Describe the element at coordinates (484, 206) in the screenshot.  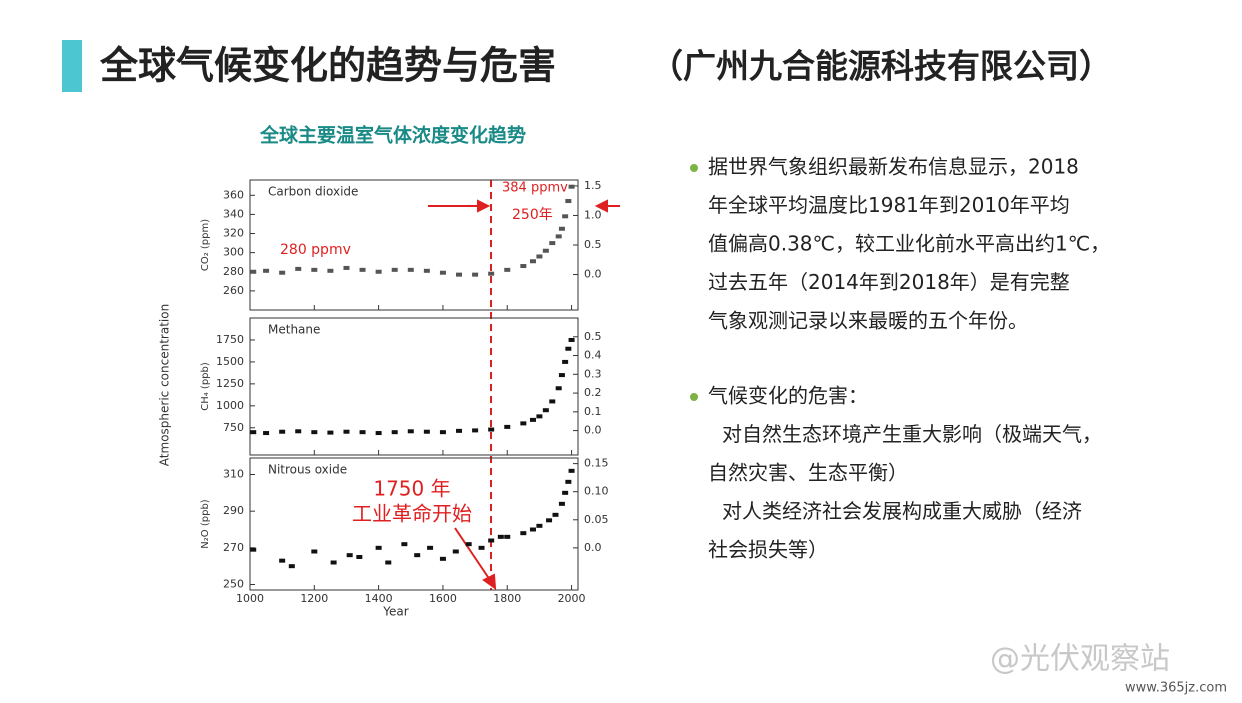
I see `arrow-head` at that location.